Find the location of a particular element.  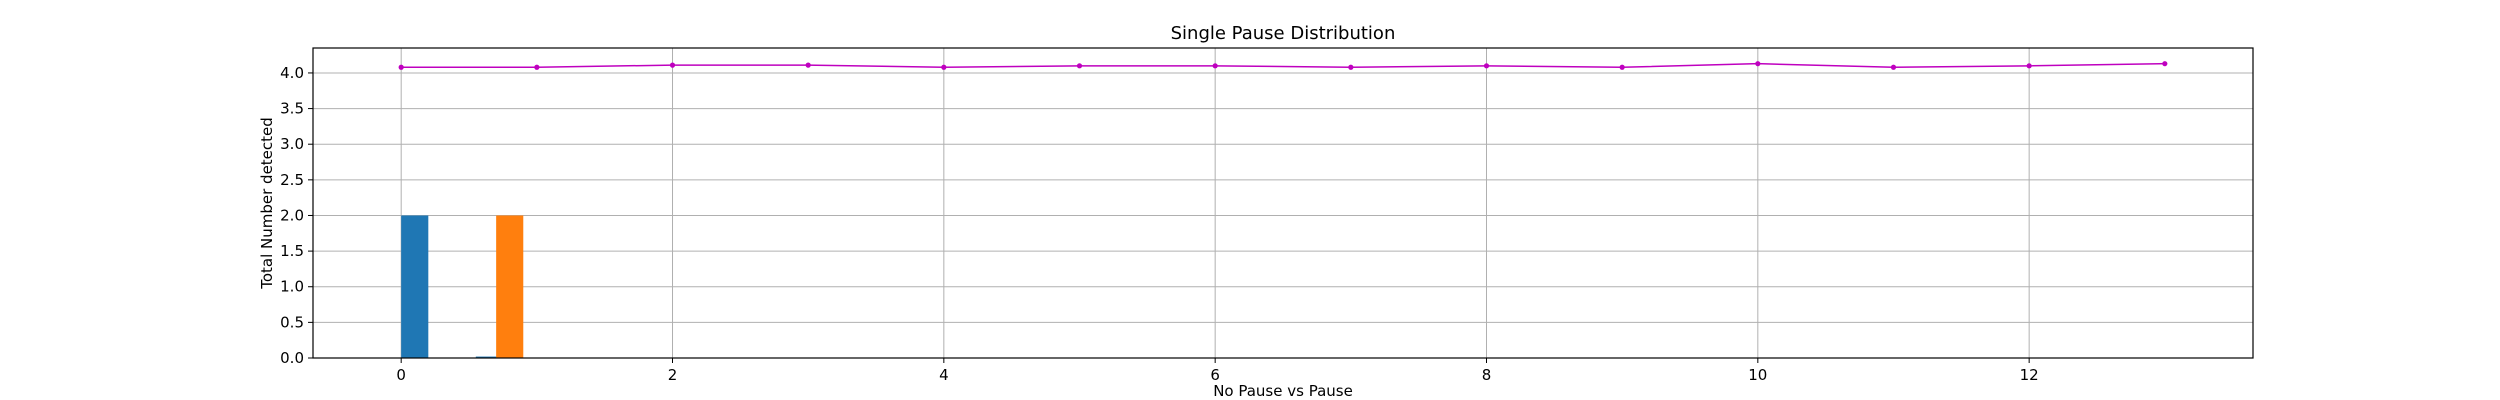

x-tick-label: 4 is located at coordinates (944, 375).